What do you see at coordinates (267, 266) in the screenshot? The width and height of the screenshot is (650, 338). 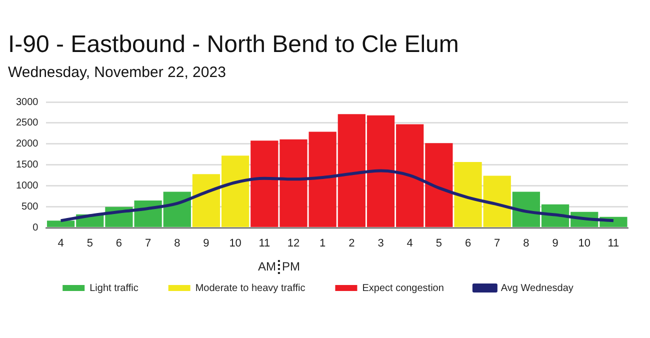 I see `text: AM` at bounding box center [267, 266].